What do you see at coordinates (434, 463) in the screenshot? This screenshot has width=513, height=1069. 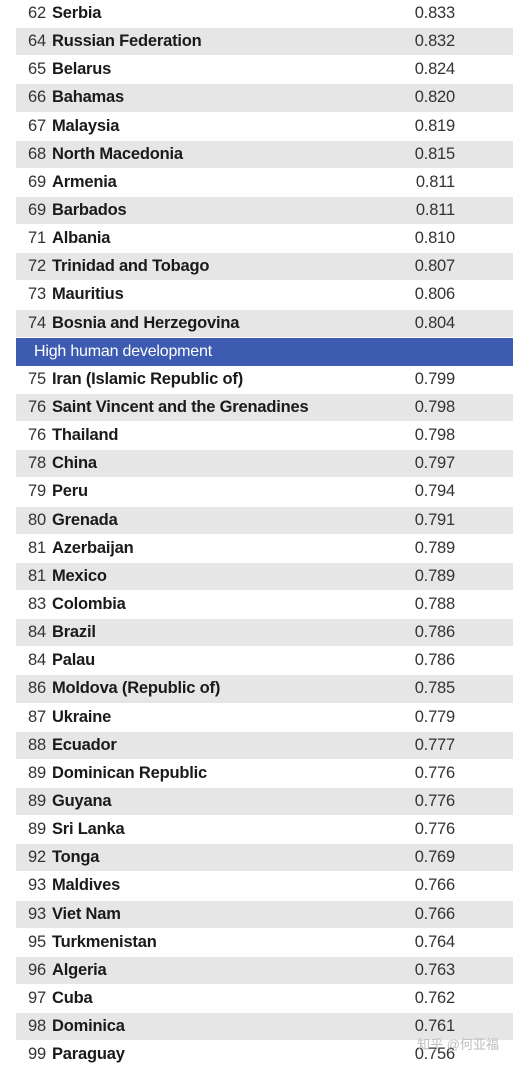 I see `hdi-value-cell: 0.797` at bounding box center [434, 463].